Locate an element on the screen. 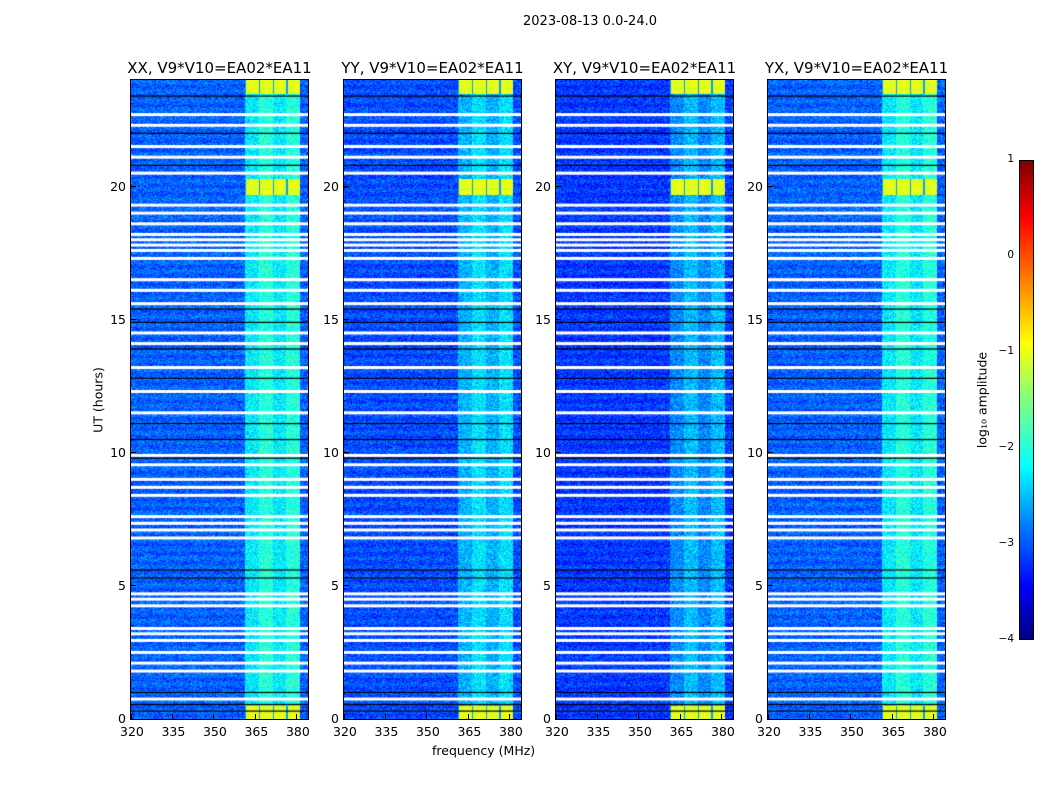  panel-title: XX, V9*V10=EA02*EA11 is located at coordinates (219, 68).